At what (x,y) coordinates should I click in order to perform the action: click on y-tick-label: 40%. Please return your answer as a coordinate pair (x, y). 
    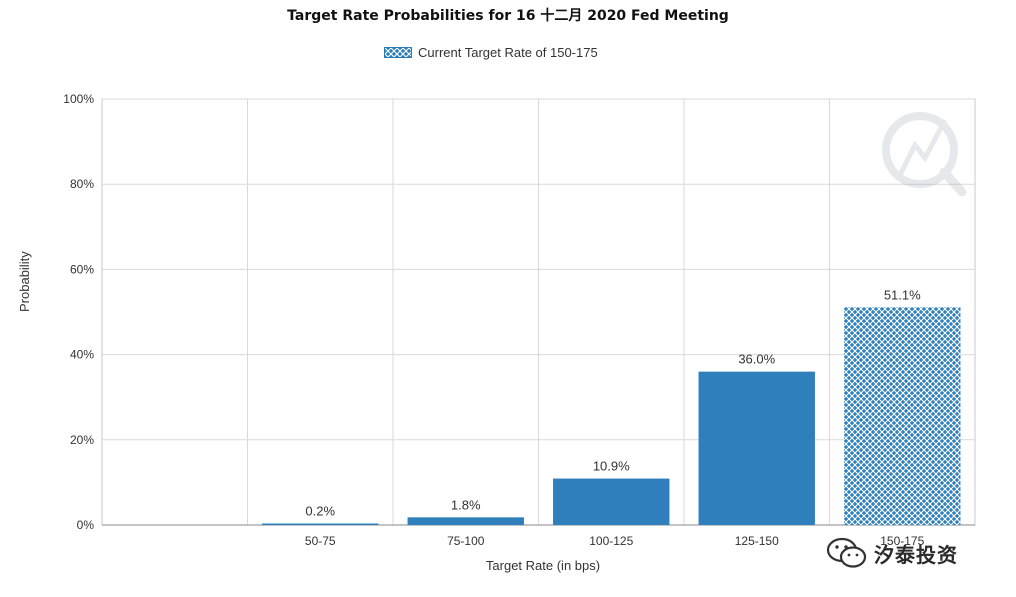
    Looking at the image, I should click on (82, 355).